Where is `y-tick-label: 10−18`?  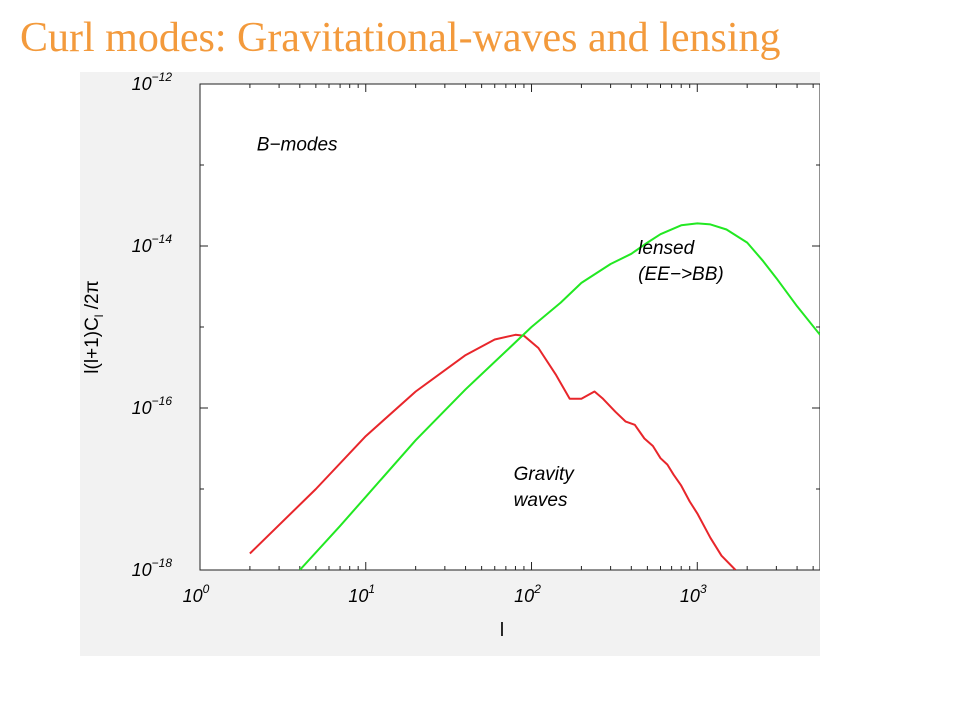
y-tick-label: 10−18 is located at coordinates (152, 568).